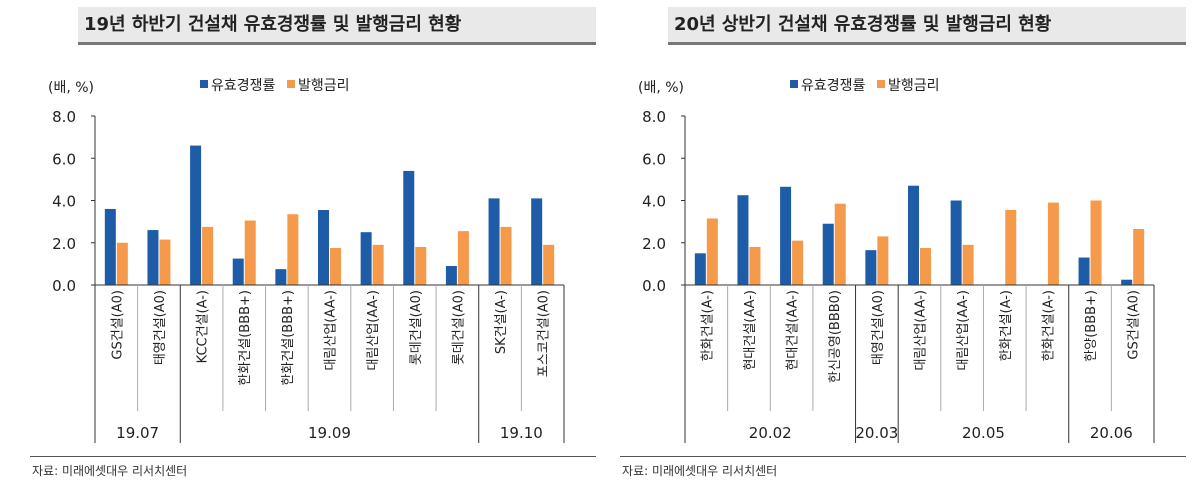  I want to click on group-label: 19.10, so click(521, 433).